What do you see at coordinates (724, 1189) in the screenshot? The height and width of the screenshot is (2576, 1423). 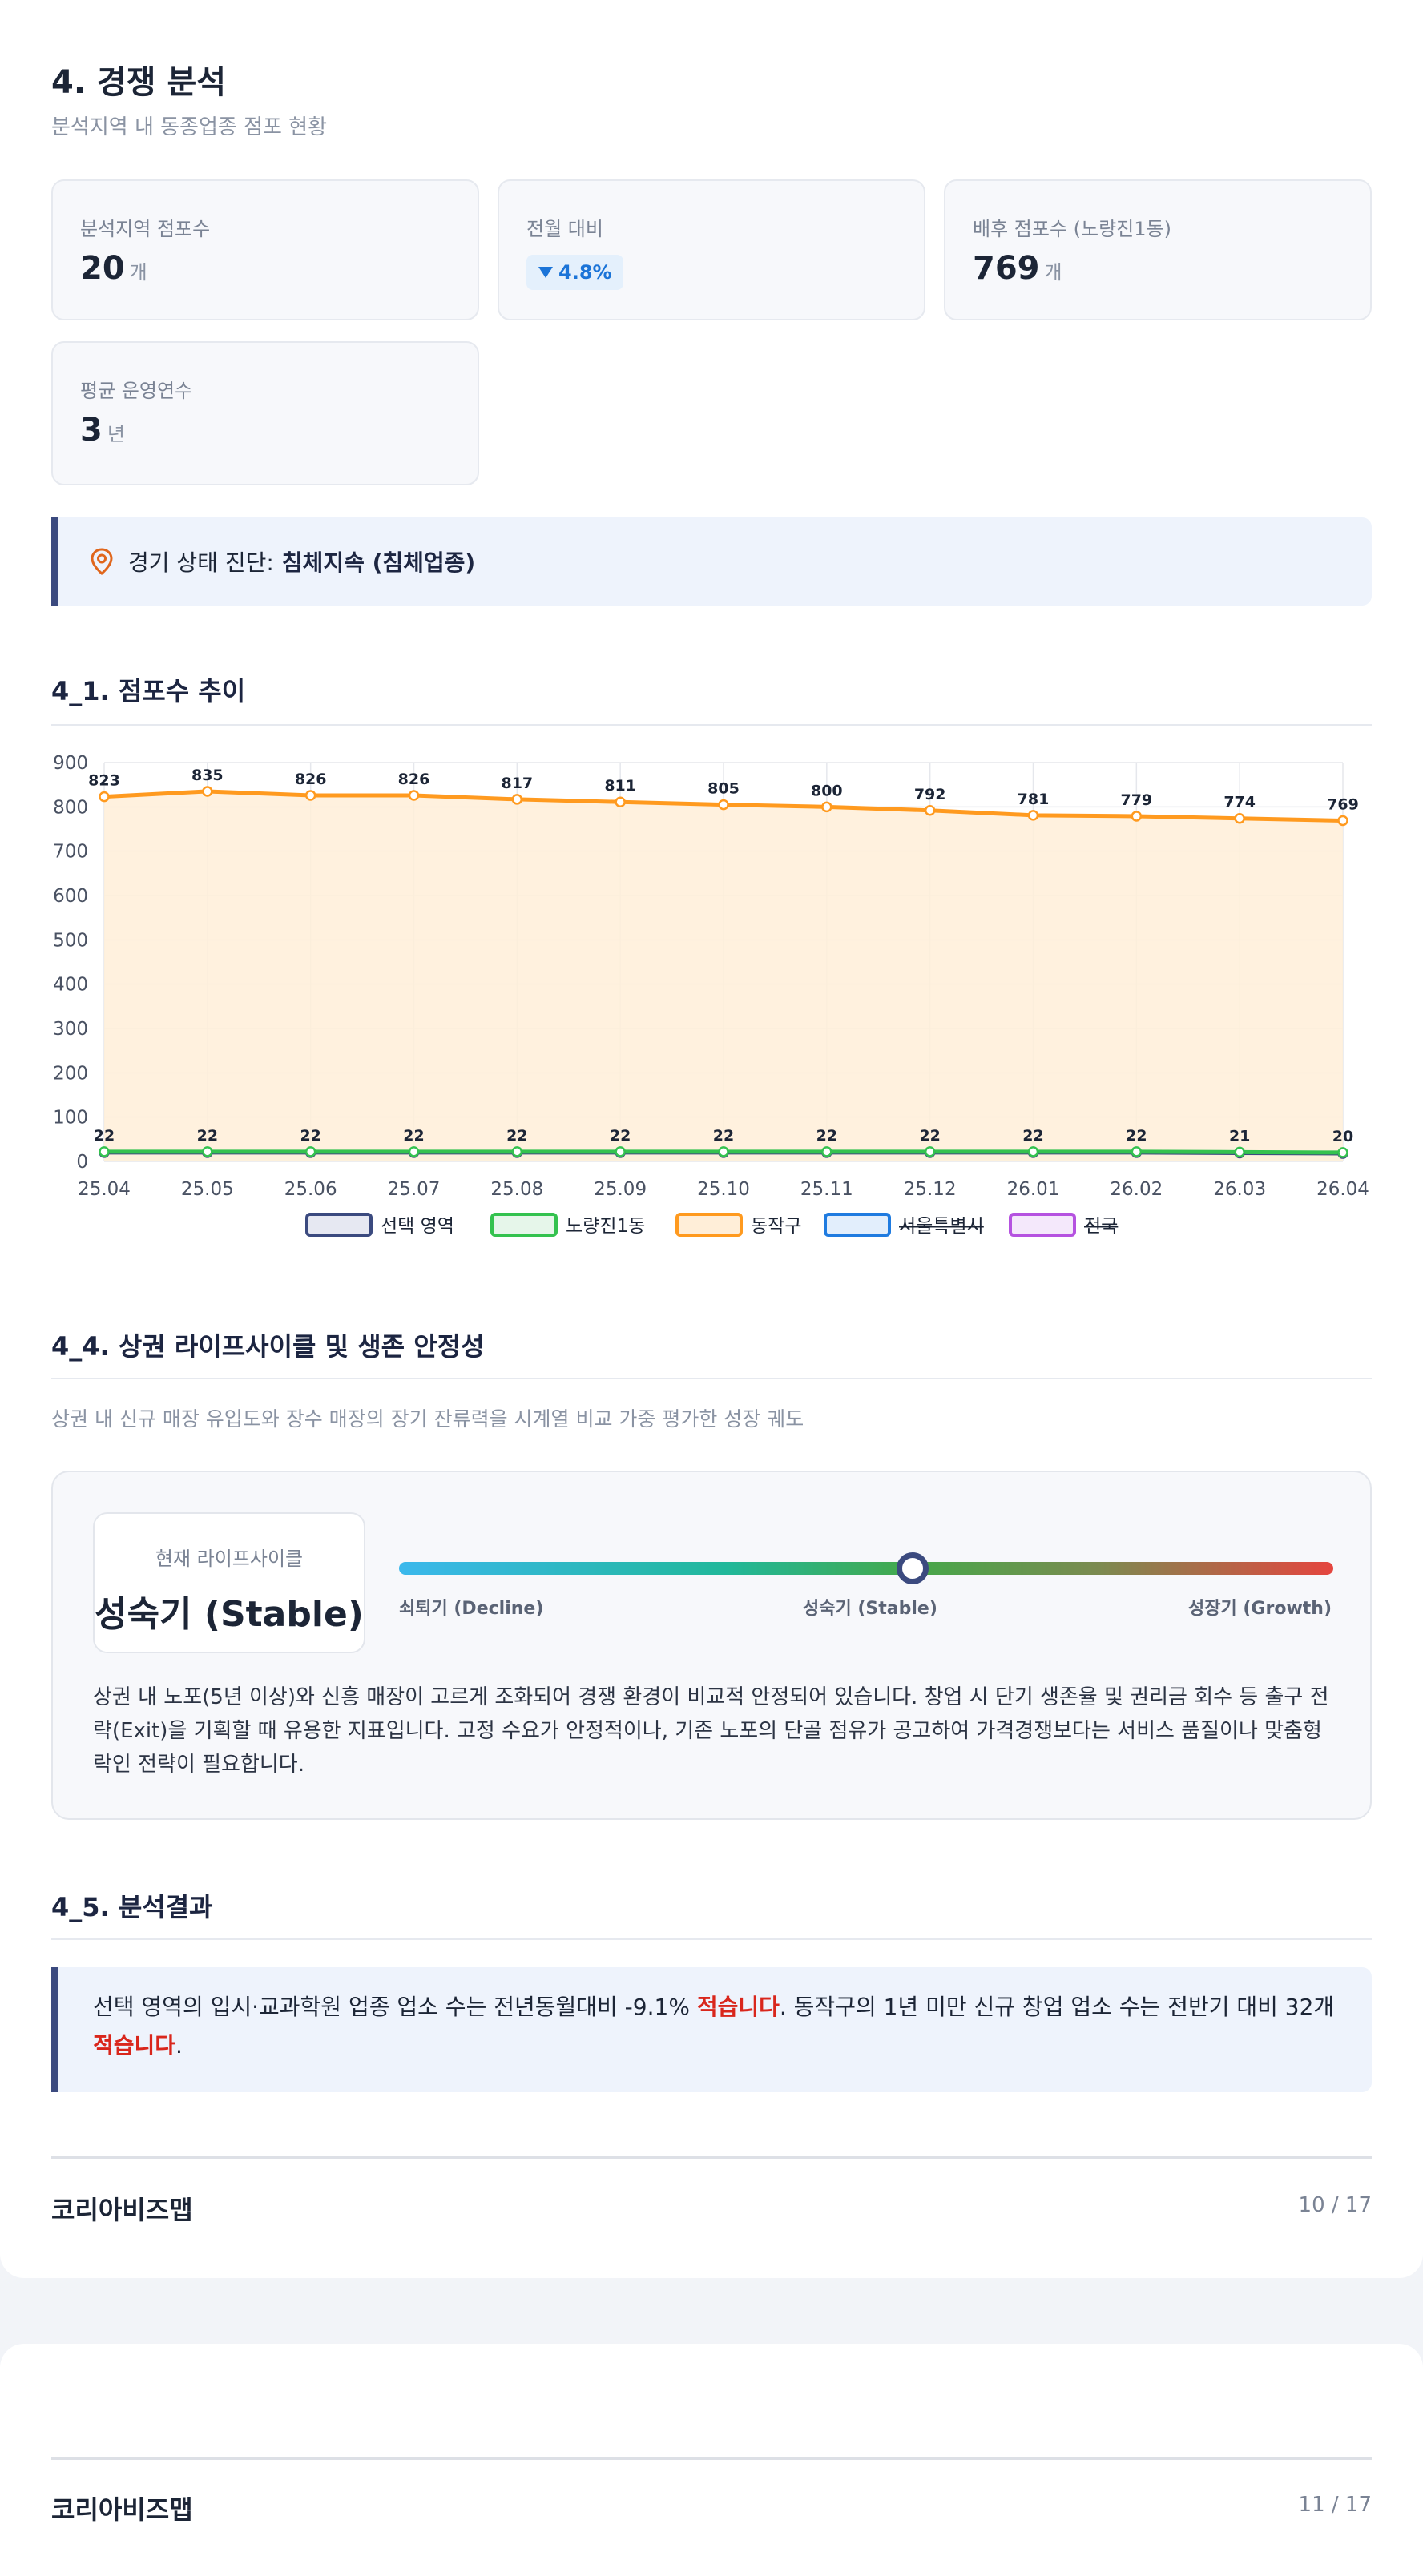 I see `x-tick-label: 25.10` at bounding box center [724, 1189].